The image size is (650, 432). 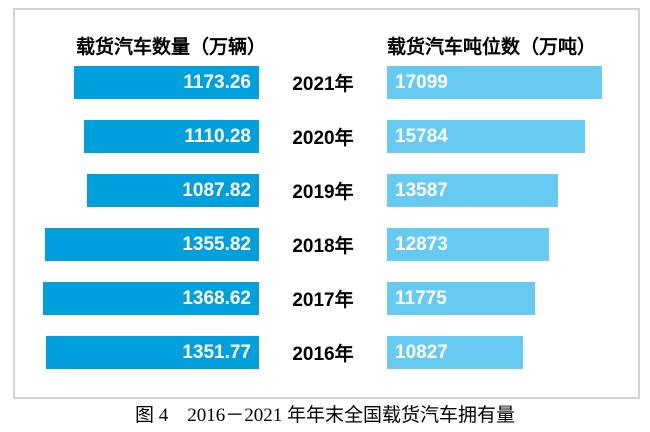 I want to click on right-series-title: 载货汽车吨位数（万吨）, so click(x=492, y=47).